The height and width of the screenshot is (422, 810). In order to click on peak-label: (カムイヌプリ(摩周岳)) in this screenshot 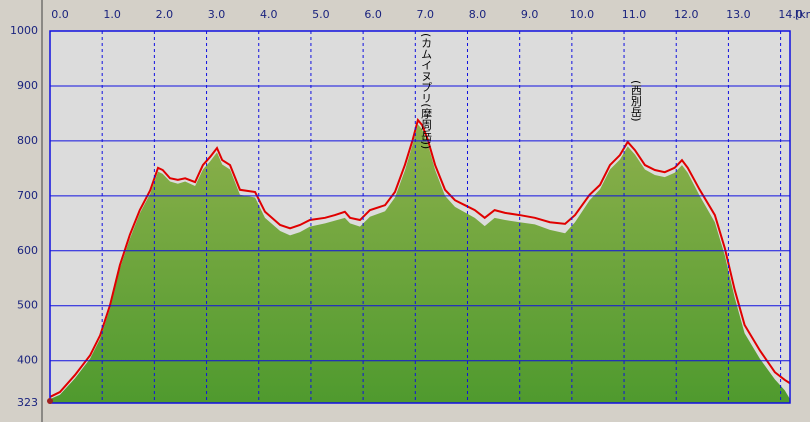, I will do `click(426, 91)`.